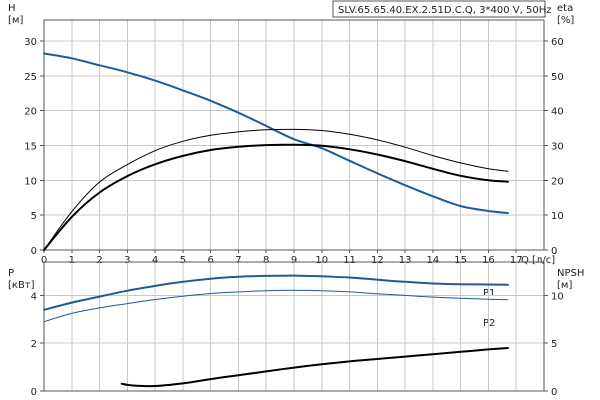 The image size is (600, 400). What do you see at coordinates (266, 260) in the screenshot?
I see `x-tick-label: 8` at bounding box center [266, 260].